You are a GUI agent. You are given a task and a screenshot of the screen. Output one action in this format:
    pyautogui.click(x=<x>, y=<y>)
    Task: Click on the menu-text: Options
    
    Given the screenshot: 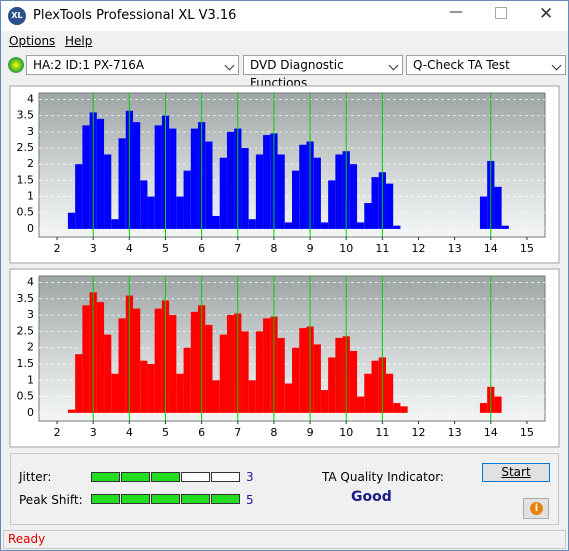 What is the action you would take?
    pyautogui.click(x=32, y=41)
    